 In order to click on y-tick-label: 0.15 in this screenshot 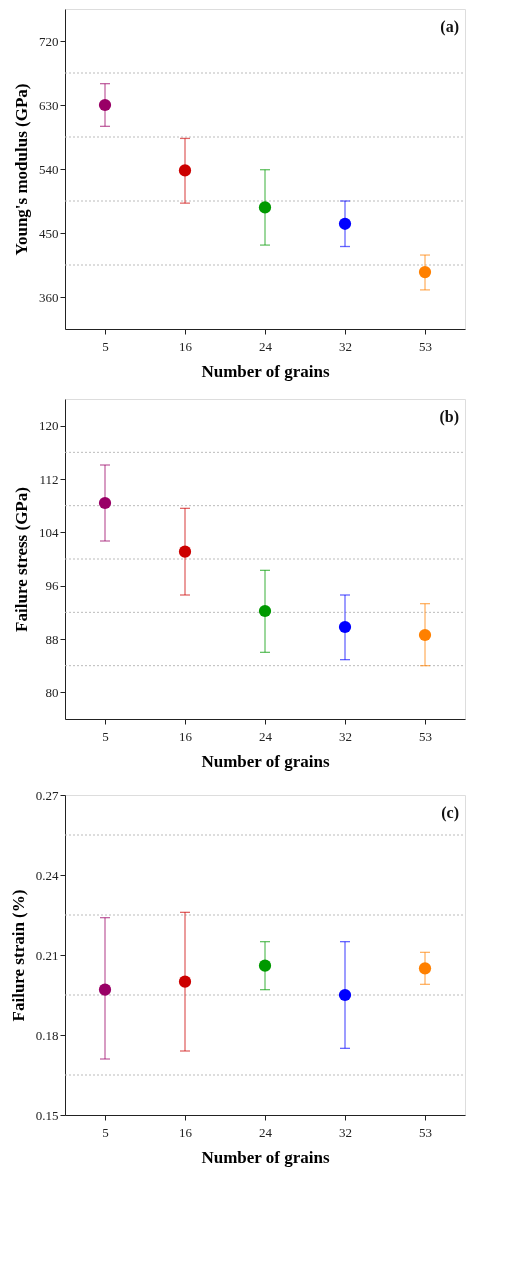, I will do `click(47, 1115)`.